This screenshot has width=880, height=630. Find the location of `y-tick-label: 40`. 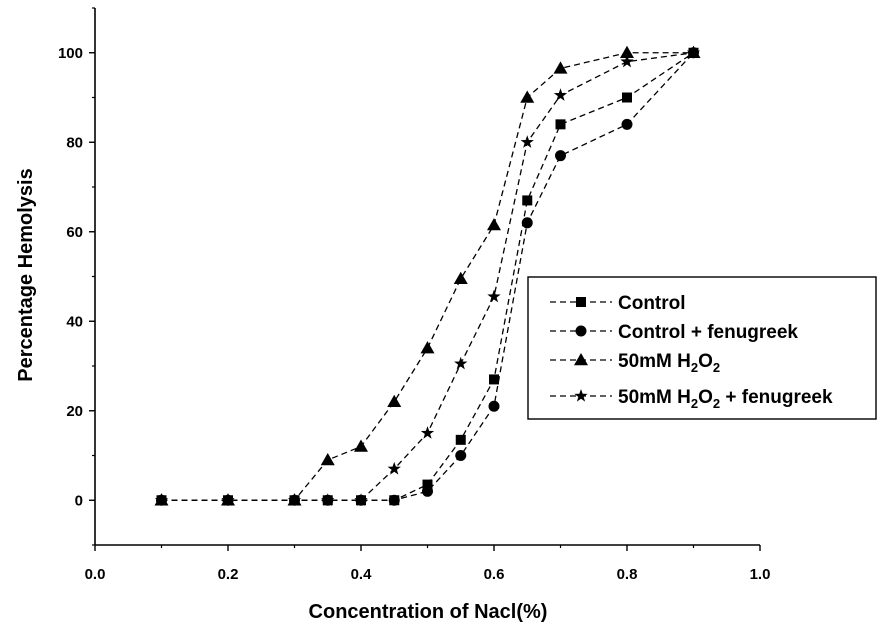

y-tick-label: 40 is located at coordinates (74, 321).